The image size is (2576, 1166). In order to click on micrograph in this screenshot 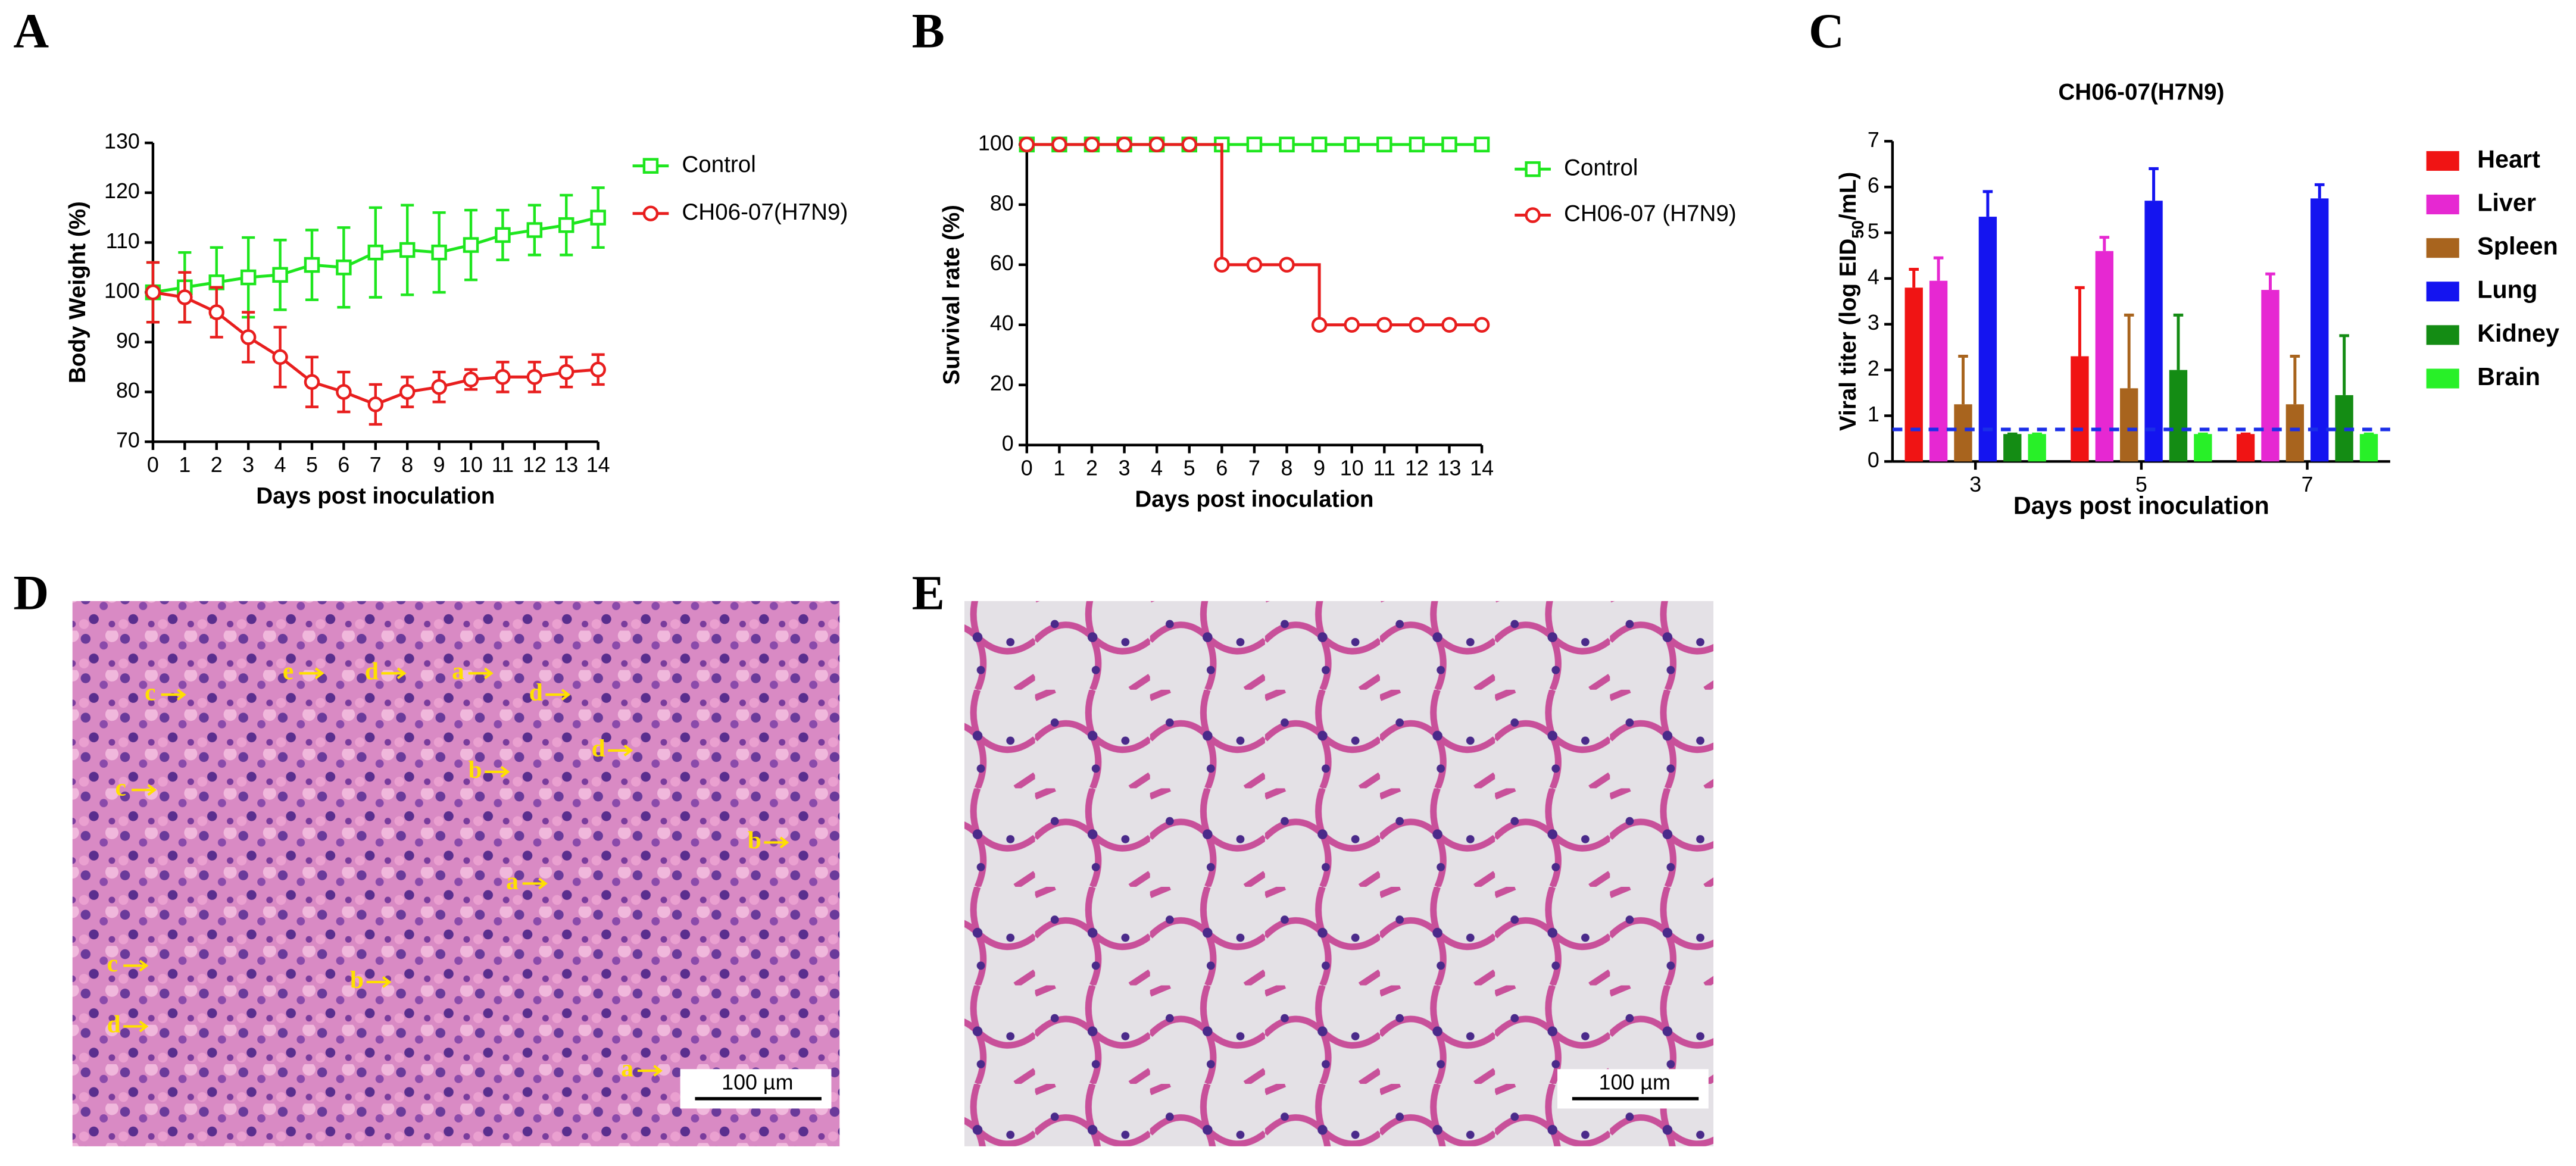, I will do `click(1339, 873)`.